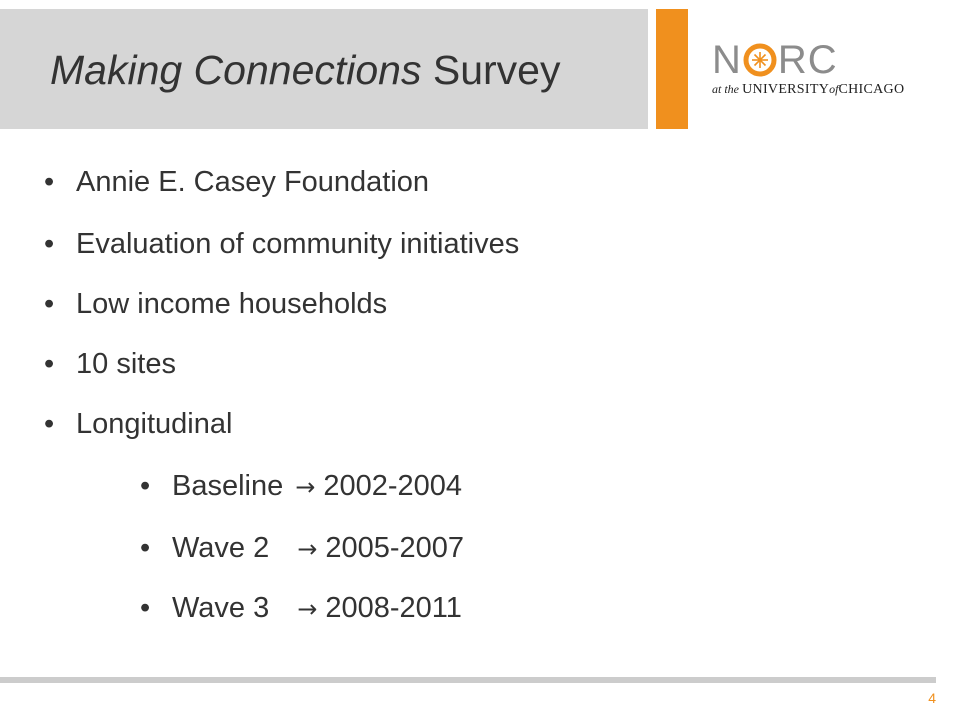 The image size is (960, 720). I want to click on logo-tagline: at the UNIVERSITYofCHICAGO, so click(808, 89).